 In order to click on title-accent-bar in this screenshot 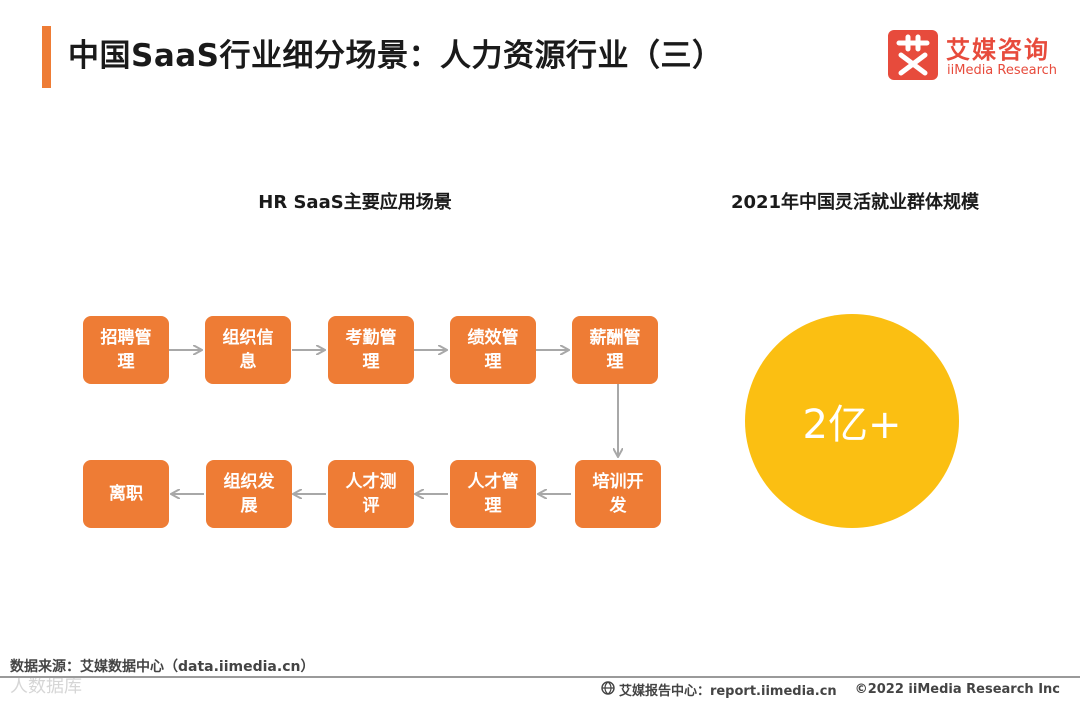, I will do `click(46, 57)`.